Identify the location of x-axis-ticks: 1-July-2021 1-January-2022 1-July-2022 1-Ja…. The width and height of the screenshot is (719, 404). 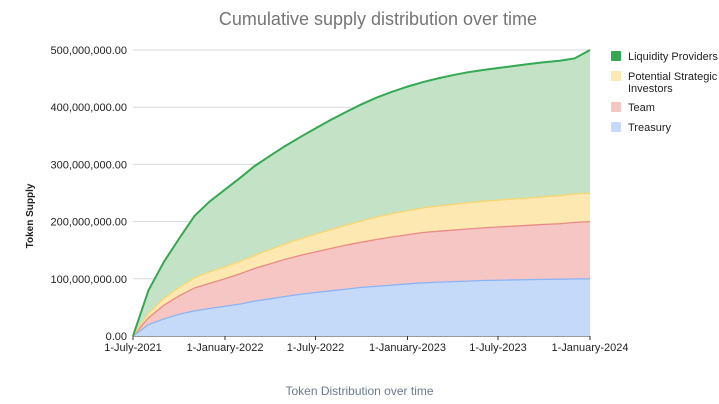
(366, 345).